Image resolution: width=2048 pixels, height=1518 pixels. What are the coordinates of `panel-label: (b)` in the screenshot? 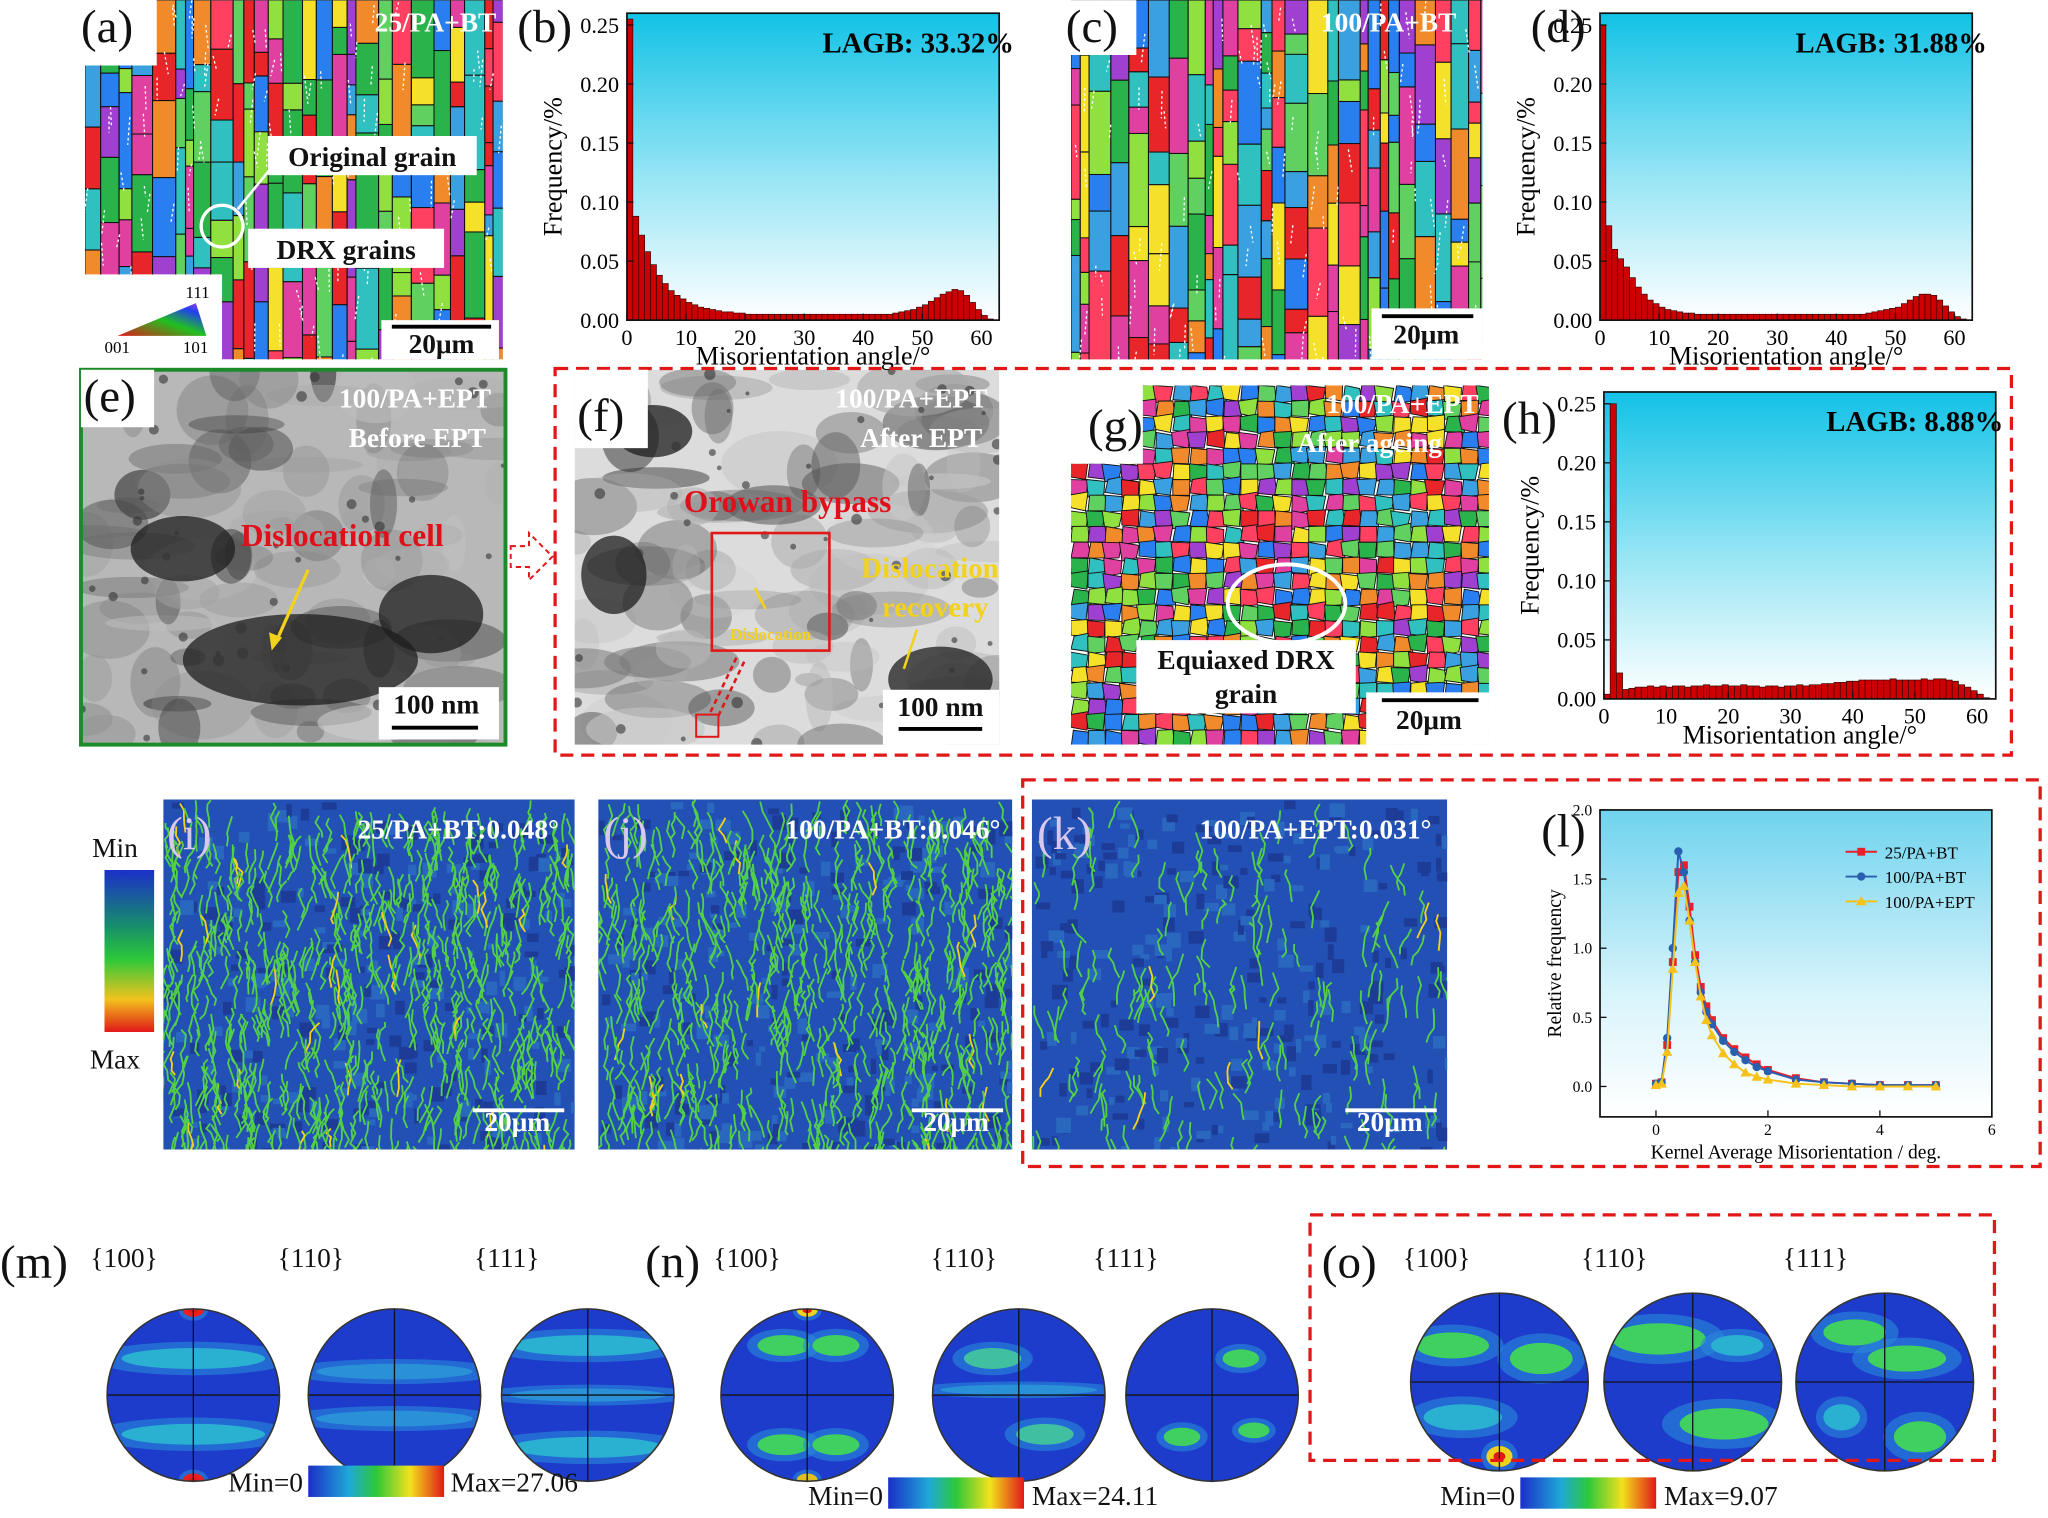 It's located at (544, 27).